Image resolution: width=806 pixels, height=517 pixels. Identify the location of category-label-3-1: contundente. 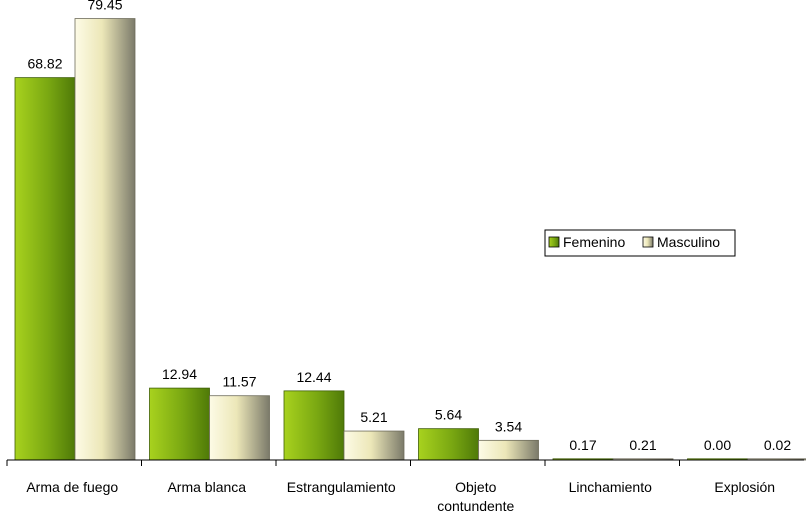
(475, 506).